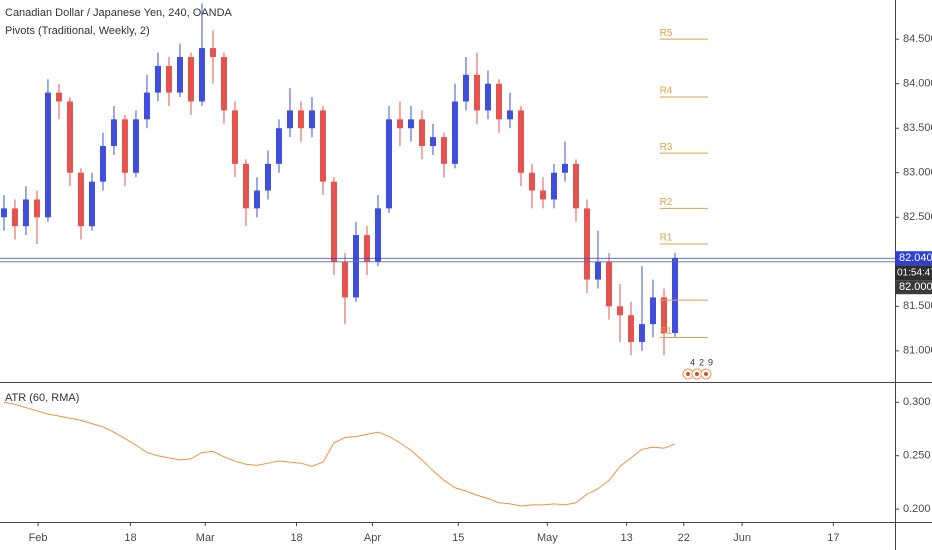  Describe the element at coordinates (701, 362) in the screenshot. I see `event-count: 2` at that location.